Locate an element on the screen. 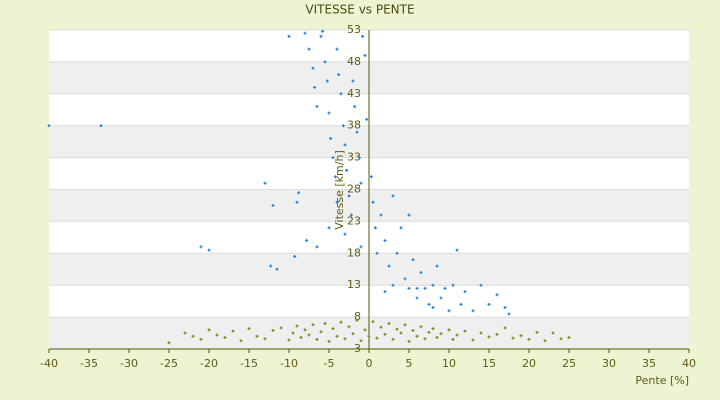 This screenshot has height=400, width=720. y-tick-label: 33 is located at coordinates (354, 157).